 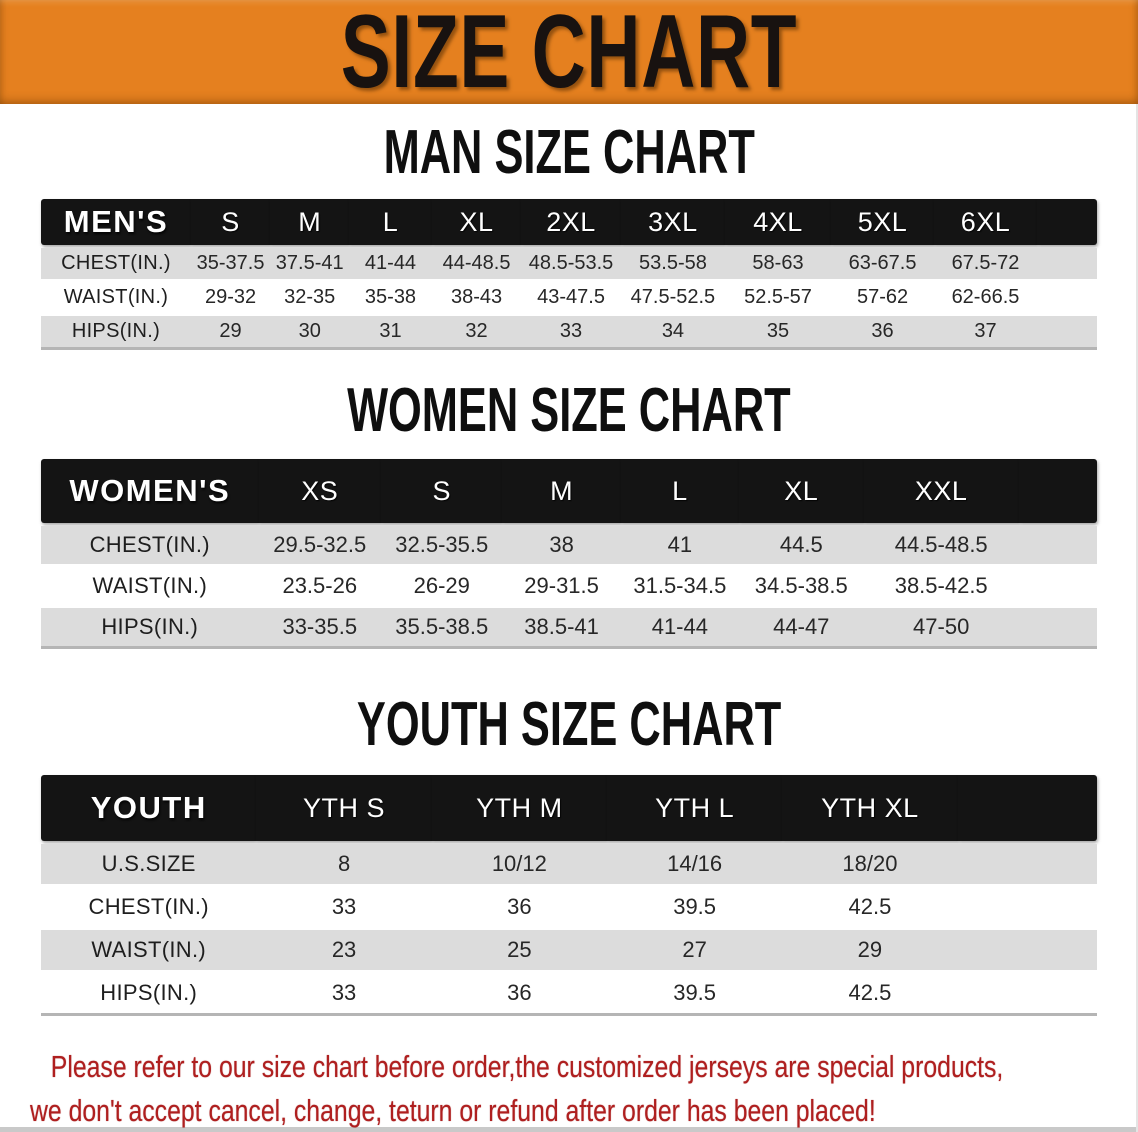 I want to click on size-value: 47-50, so click(x=941, y=628).